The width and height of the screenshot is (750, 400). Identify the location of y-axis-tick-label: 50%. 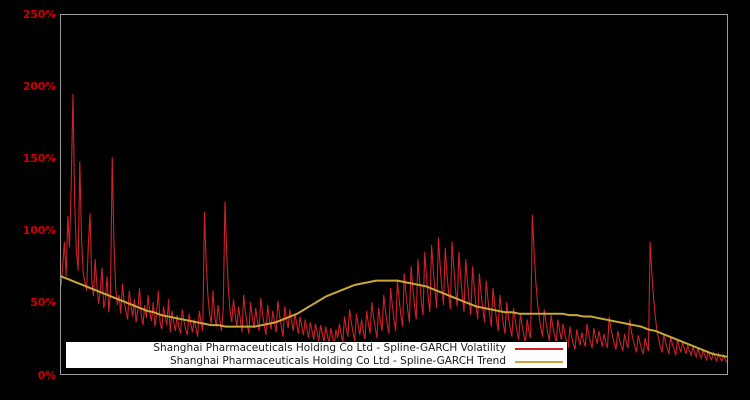
(43, 303).